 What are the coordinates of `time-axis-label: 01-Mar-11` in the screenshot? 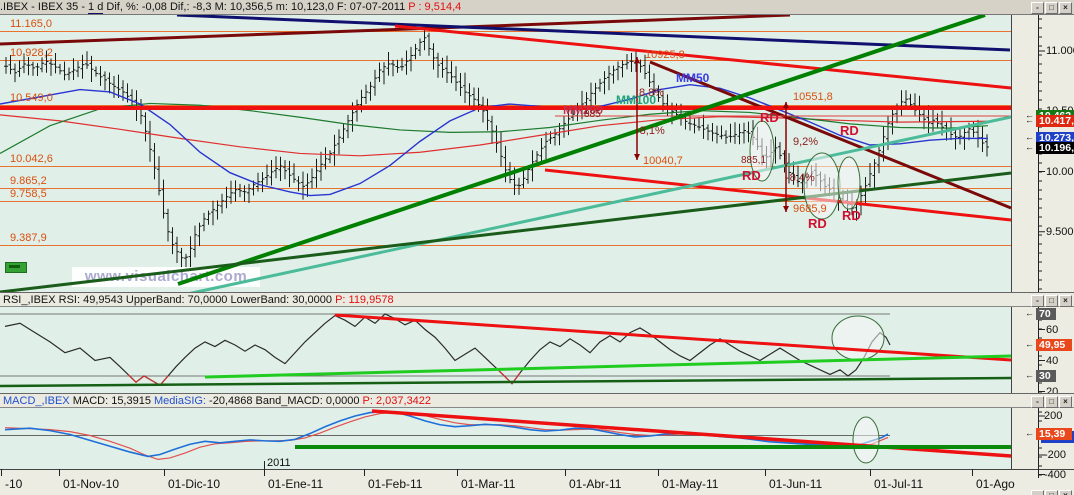 It's located at (488, 484).